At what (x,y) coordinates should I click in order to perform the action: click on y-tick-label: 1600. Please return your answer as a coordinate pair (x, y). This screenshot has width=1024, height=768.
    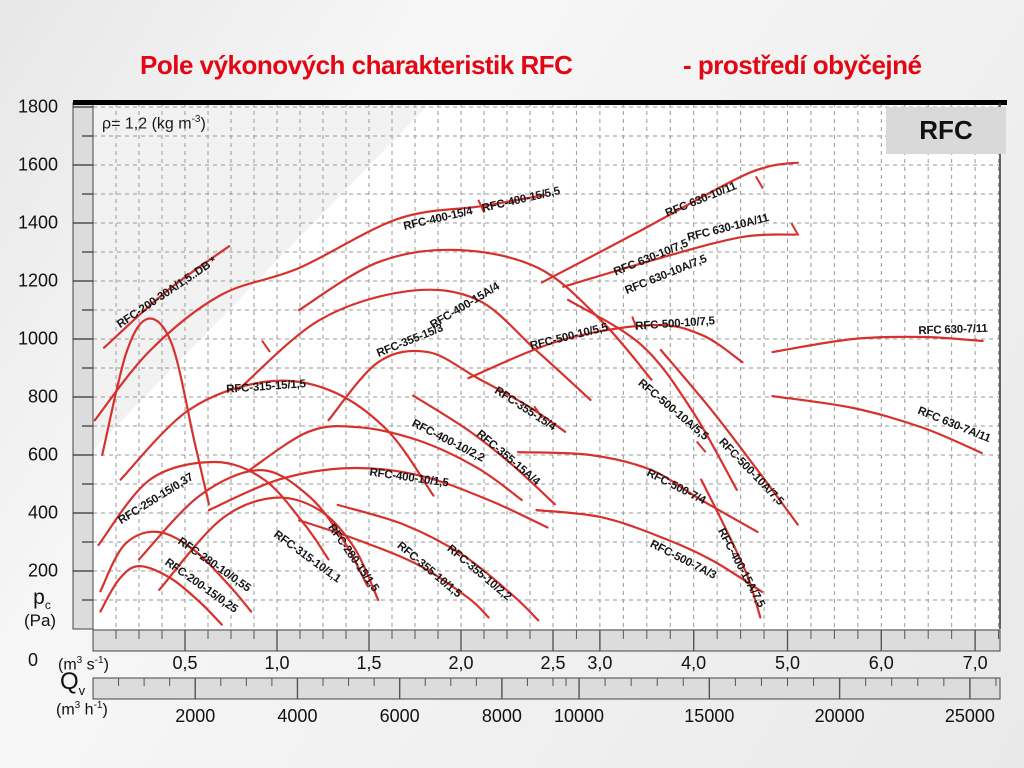
    Looking at the image, I should click on (37, 164).